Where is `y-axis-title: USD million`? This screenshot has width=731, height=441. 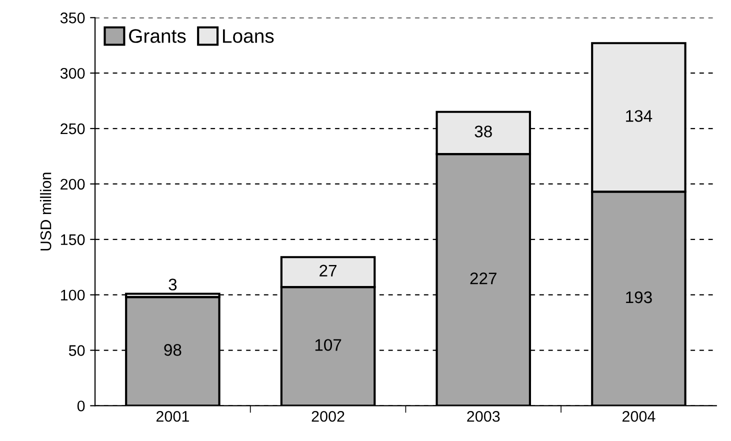
y-axis-title: USD million is located at coordinates (46, 211).